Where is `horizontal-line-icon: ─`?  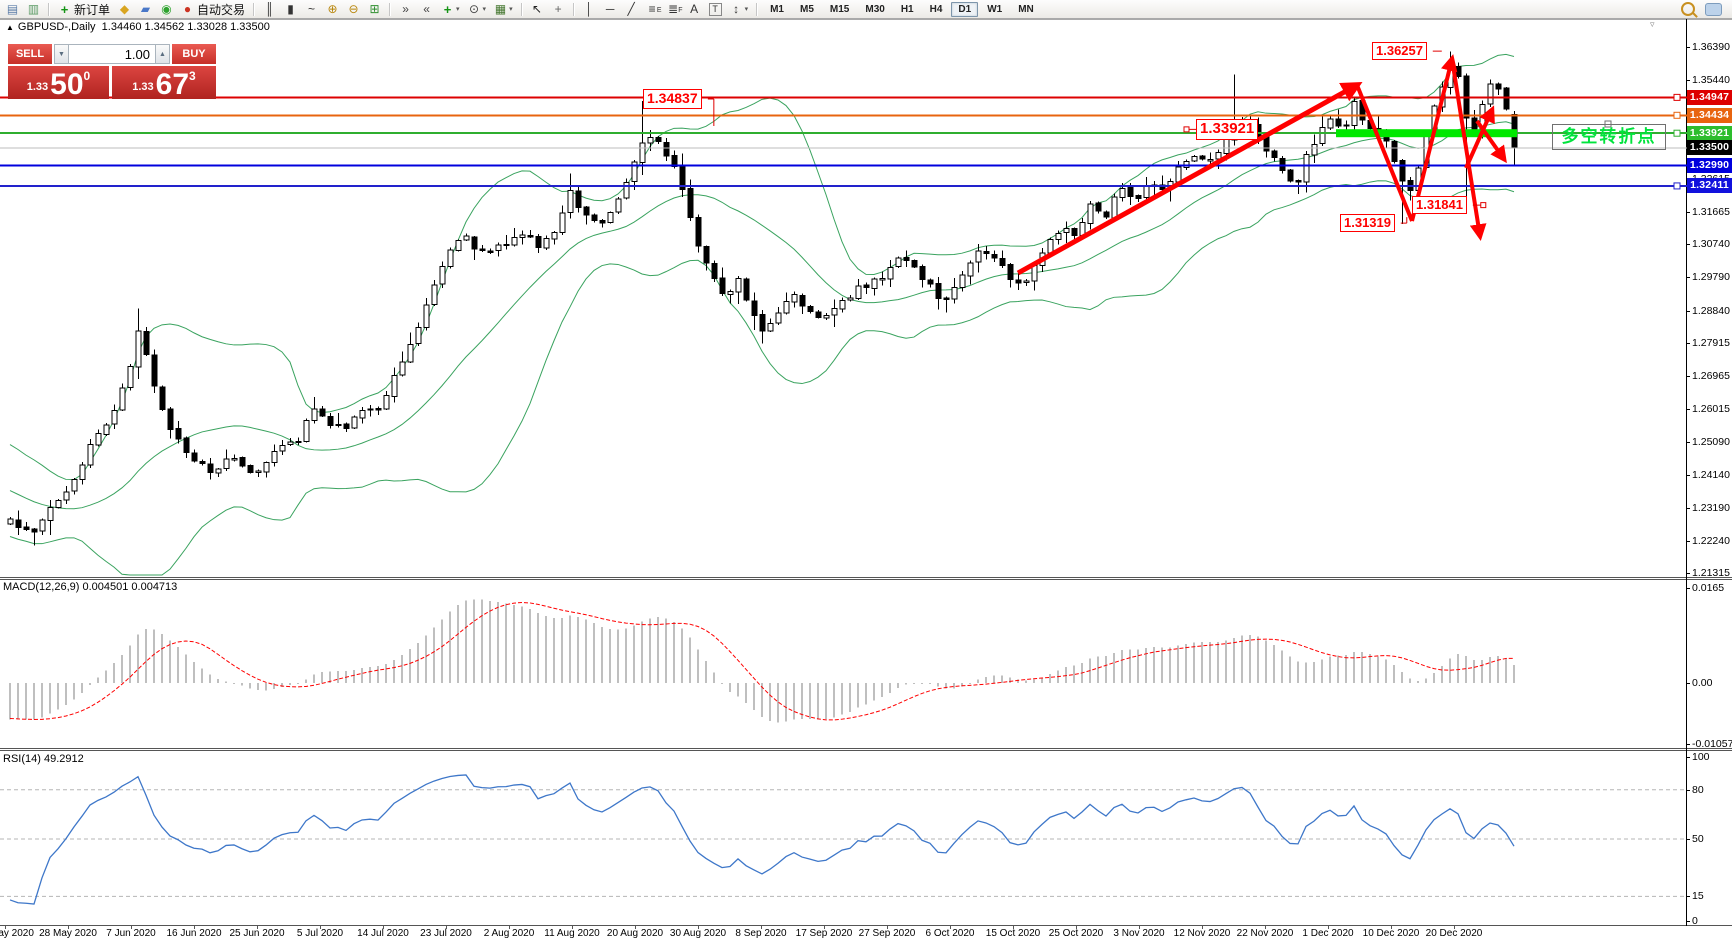
horizontal-line-icon: ─ is located at coordinates (610, 8).